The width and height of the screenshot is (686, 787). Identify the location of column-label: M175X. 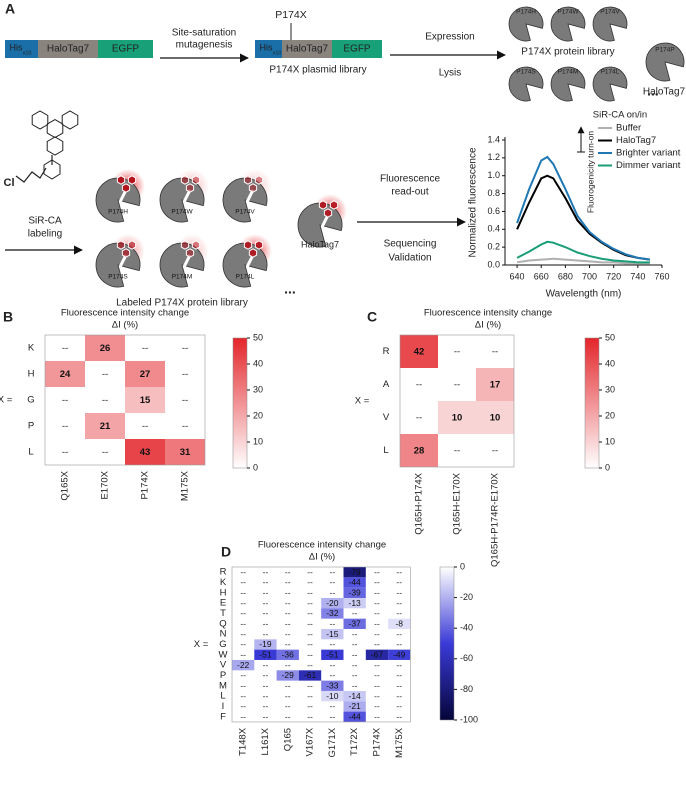
(399, 742).